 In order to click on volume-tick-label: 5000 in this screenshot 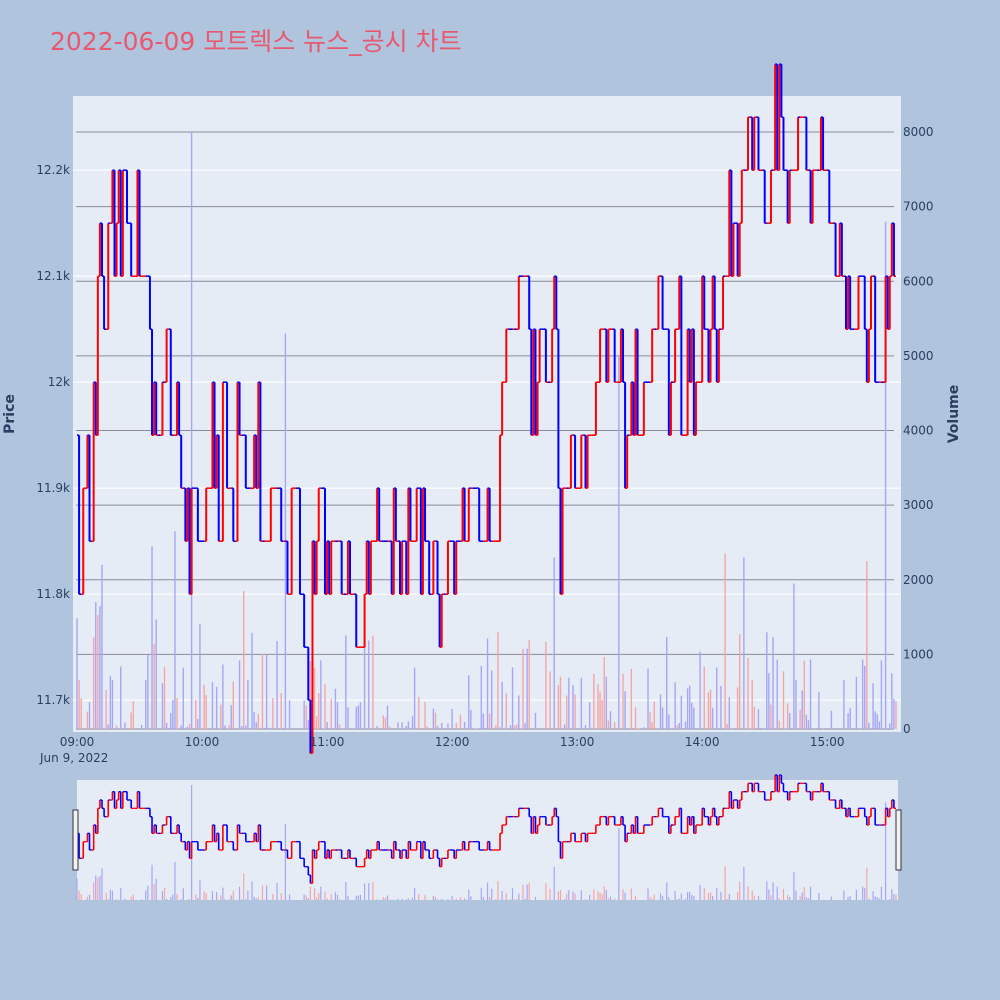, I will do `click(918, 356)`.